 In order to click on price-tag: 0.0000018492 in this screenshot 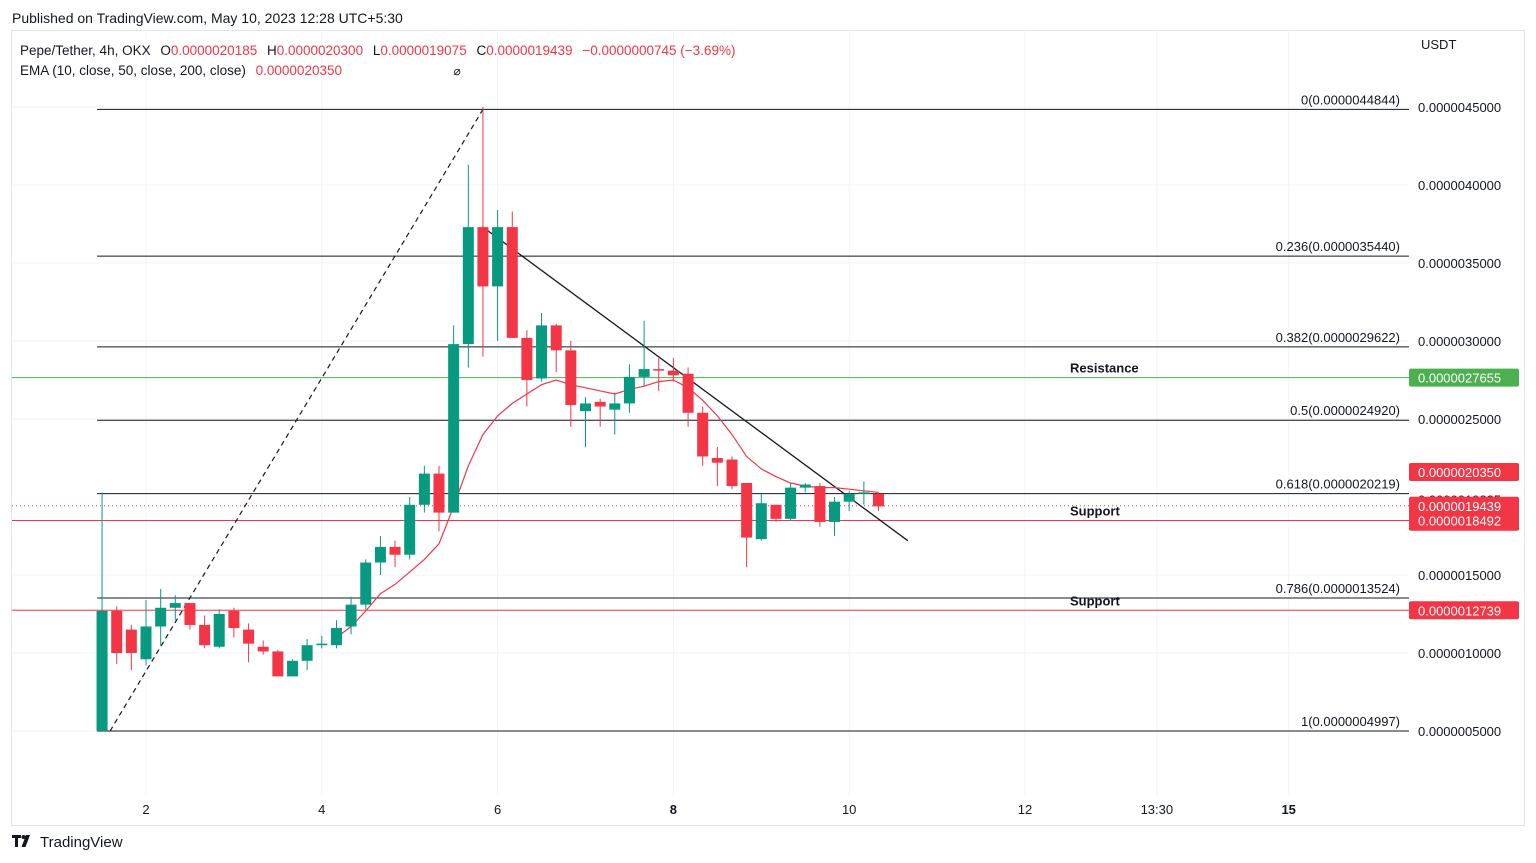, I will do `click(1464, 520)`.